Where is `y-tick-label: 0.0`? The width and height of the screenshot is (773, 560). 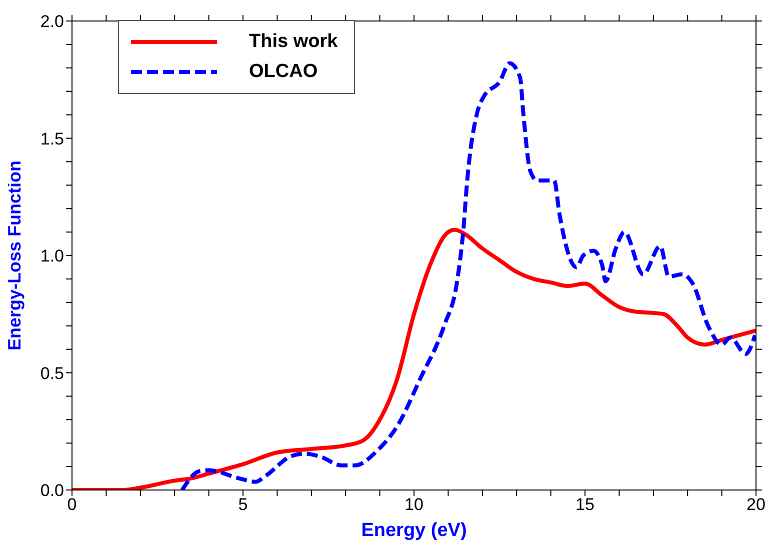
y-tick-label: 0.0 is located at coordinates (52, 490).